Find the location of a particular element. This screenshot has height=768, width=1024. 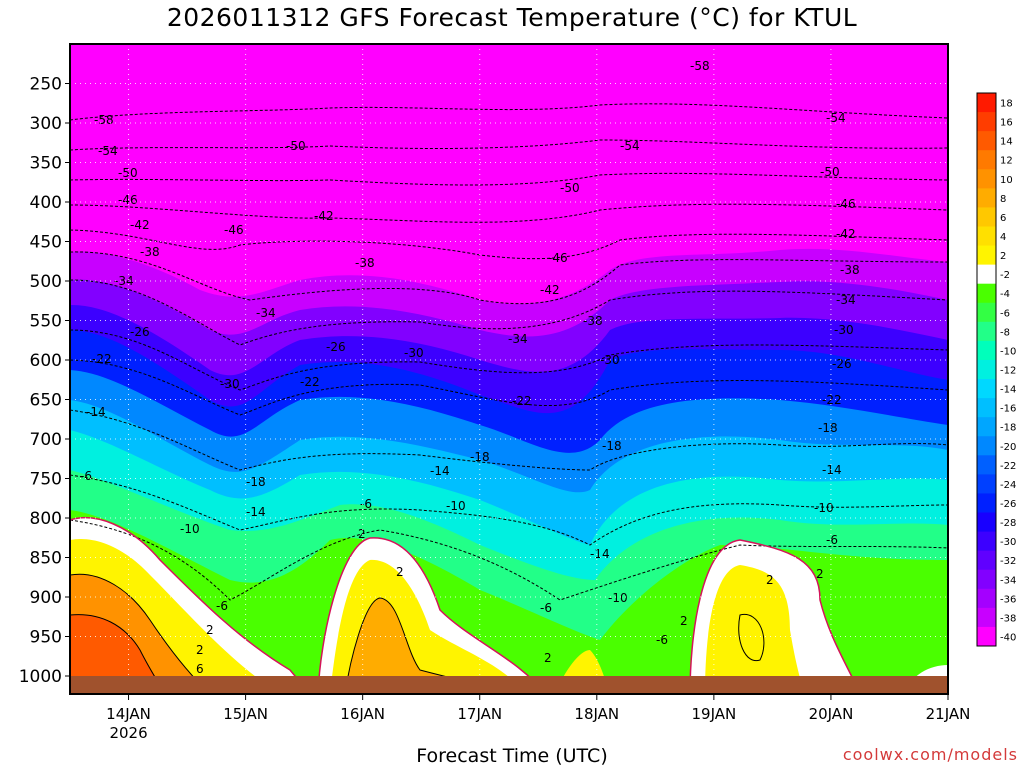

x-tick-label: 21JAN is located at coordinates (948, 714).